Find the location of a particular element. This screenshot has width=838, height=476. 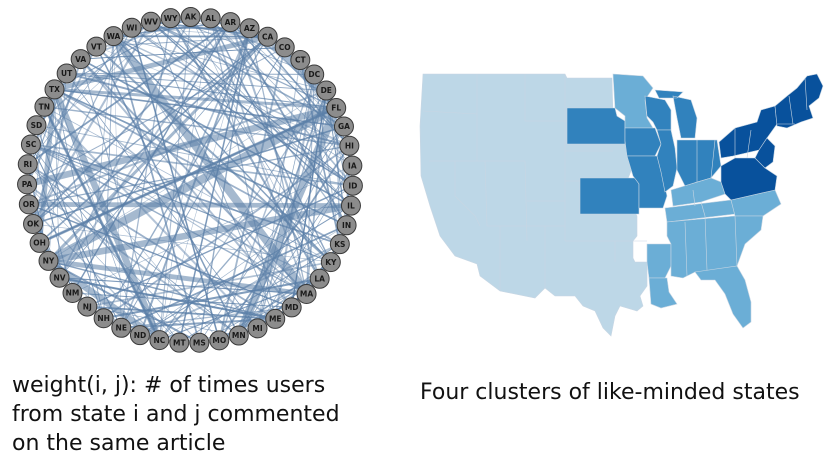

node-label: MO is located at coordinates (219, 340).